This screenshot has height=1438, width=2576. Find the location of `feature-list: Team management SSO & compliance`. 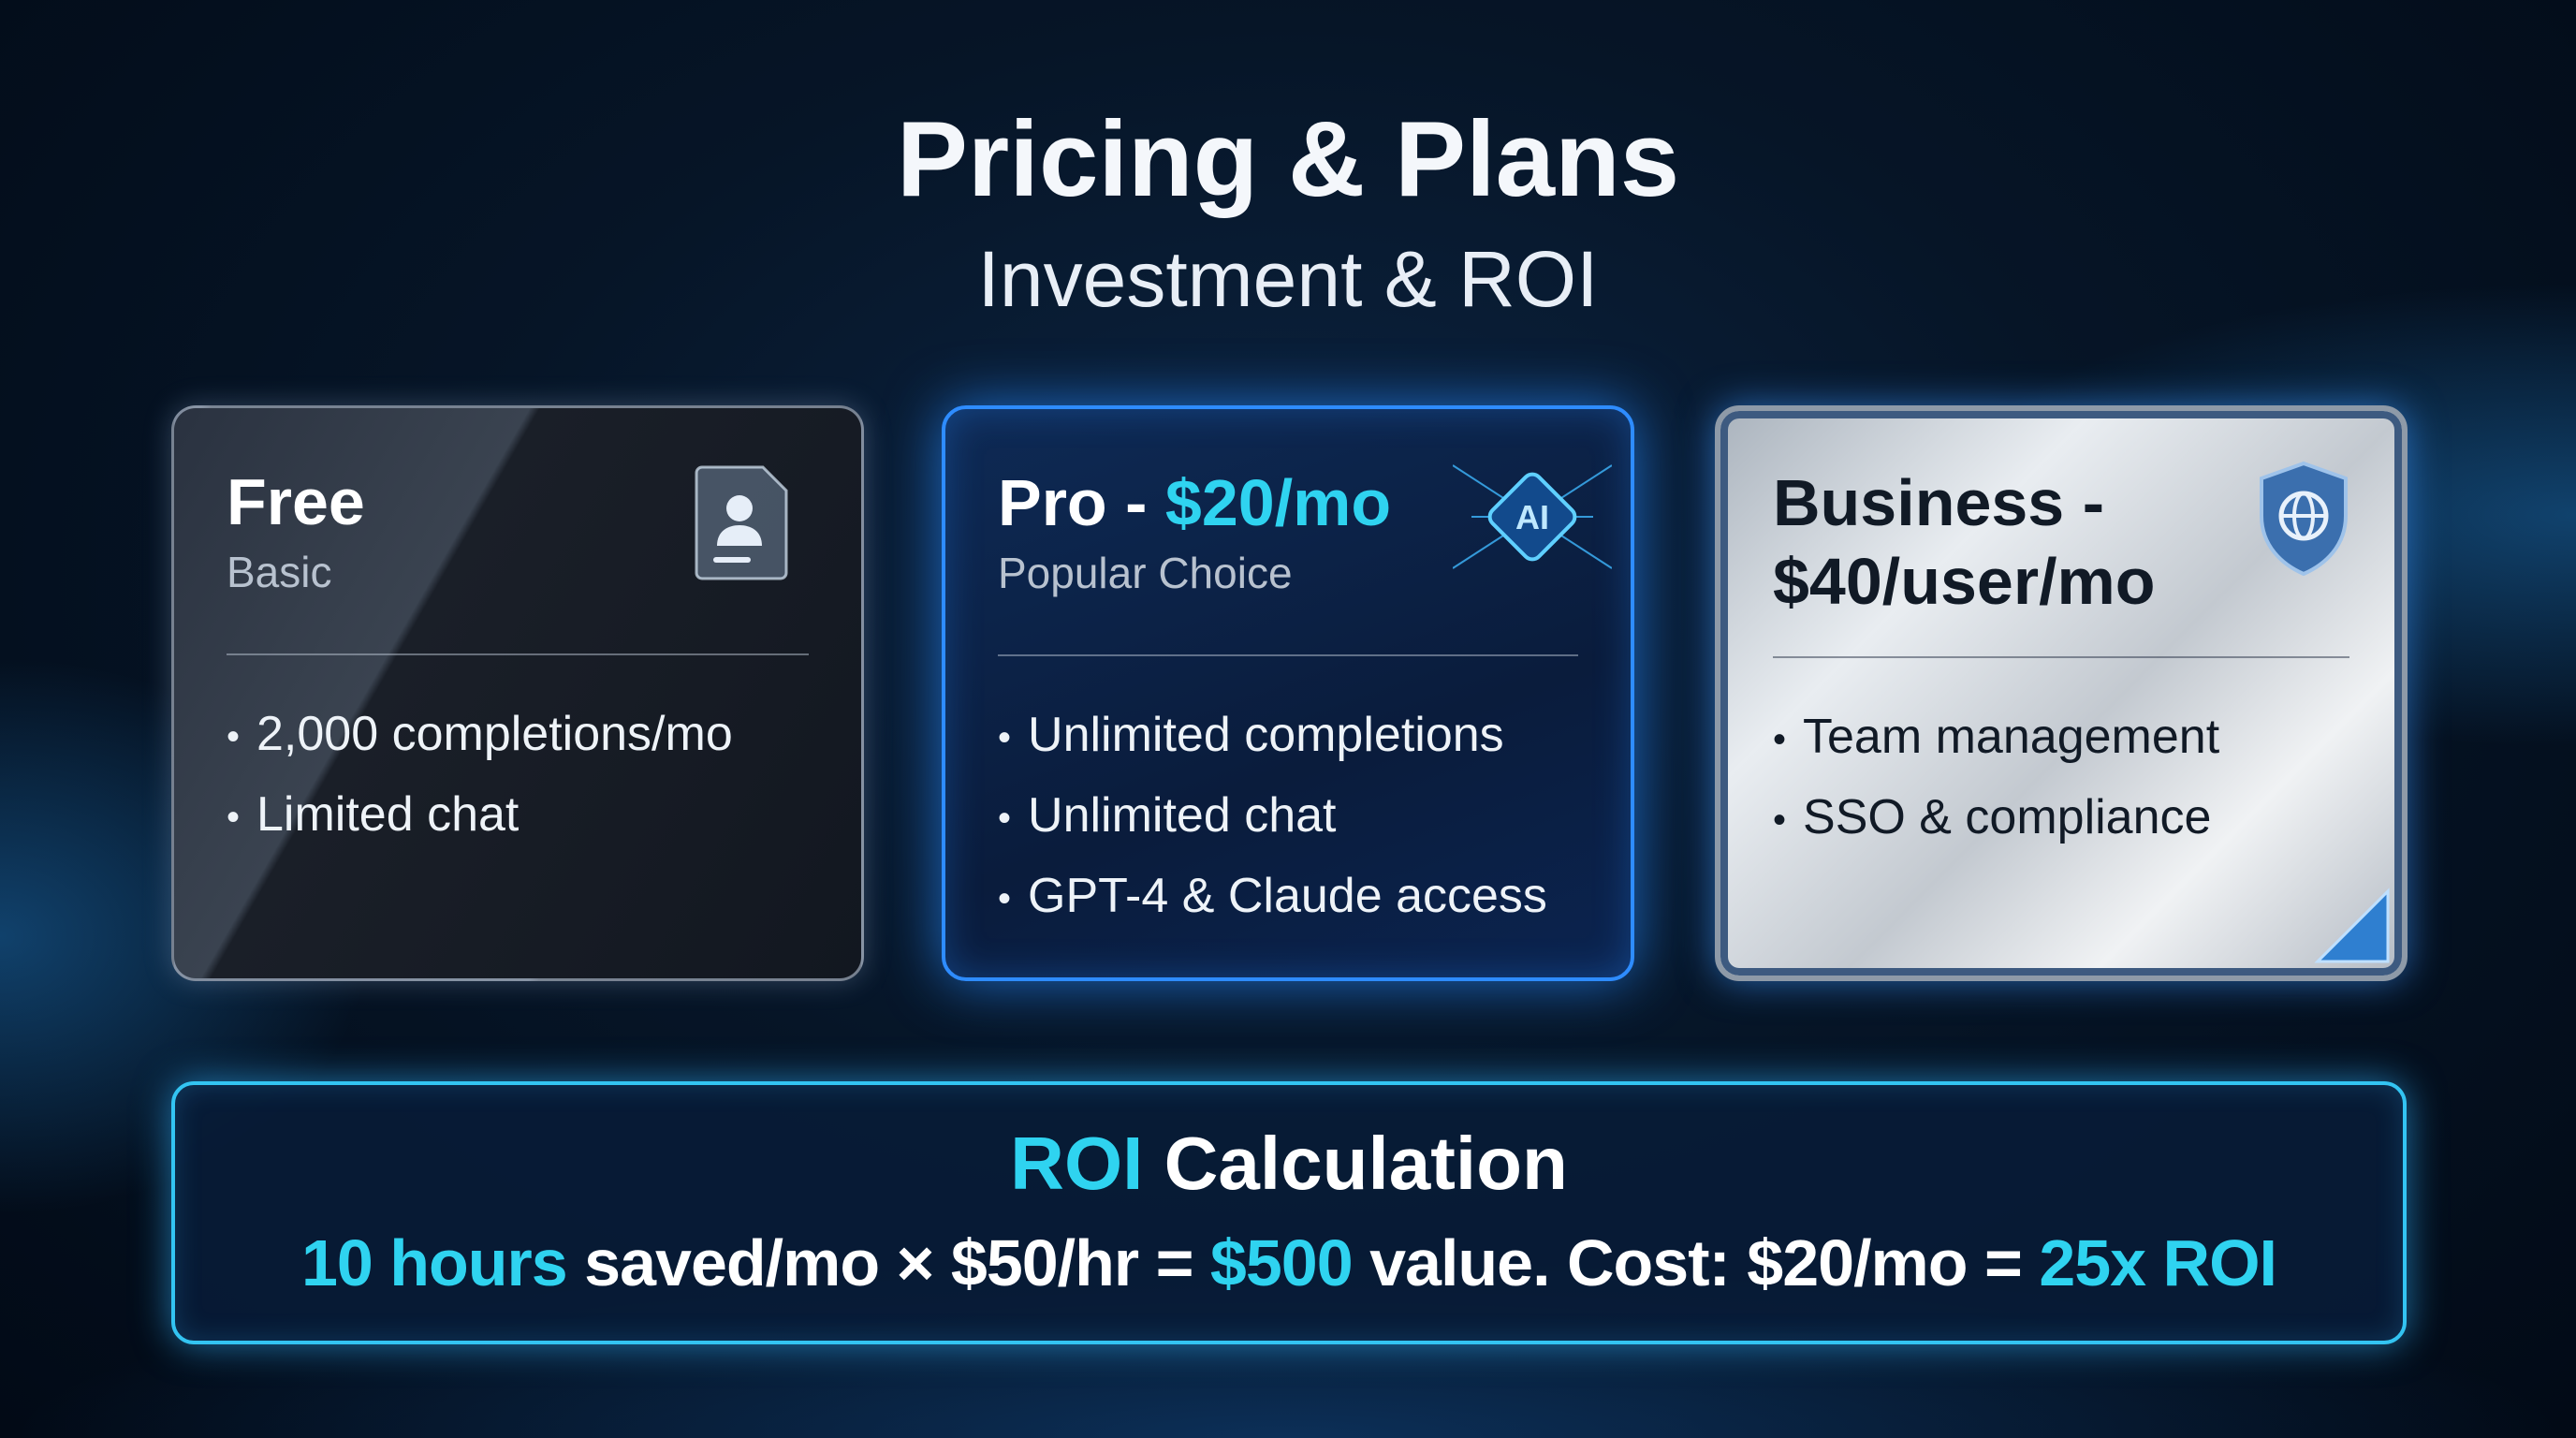

feature-list: Team management SSO & compliance is located at coordinates (1996, 777).